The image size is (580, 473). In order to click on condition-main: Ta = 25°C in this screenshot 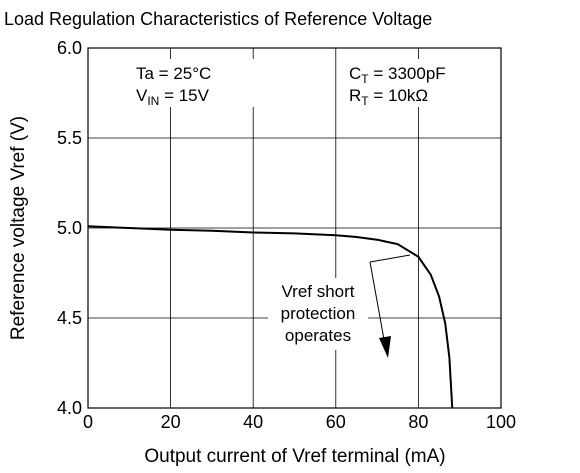, I will do `click(173, 73)`.